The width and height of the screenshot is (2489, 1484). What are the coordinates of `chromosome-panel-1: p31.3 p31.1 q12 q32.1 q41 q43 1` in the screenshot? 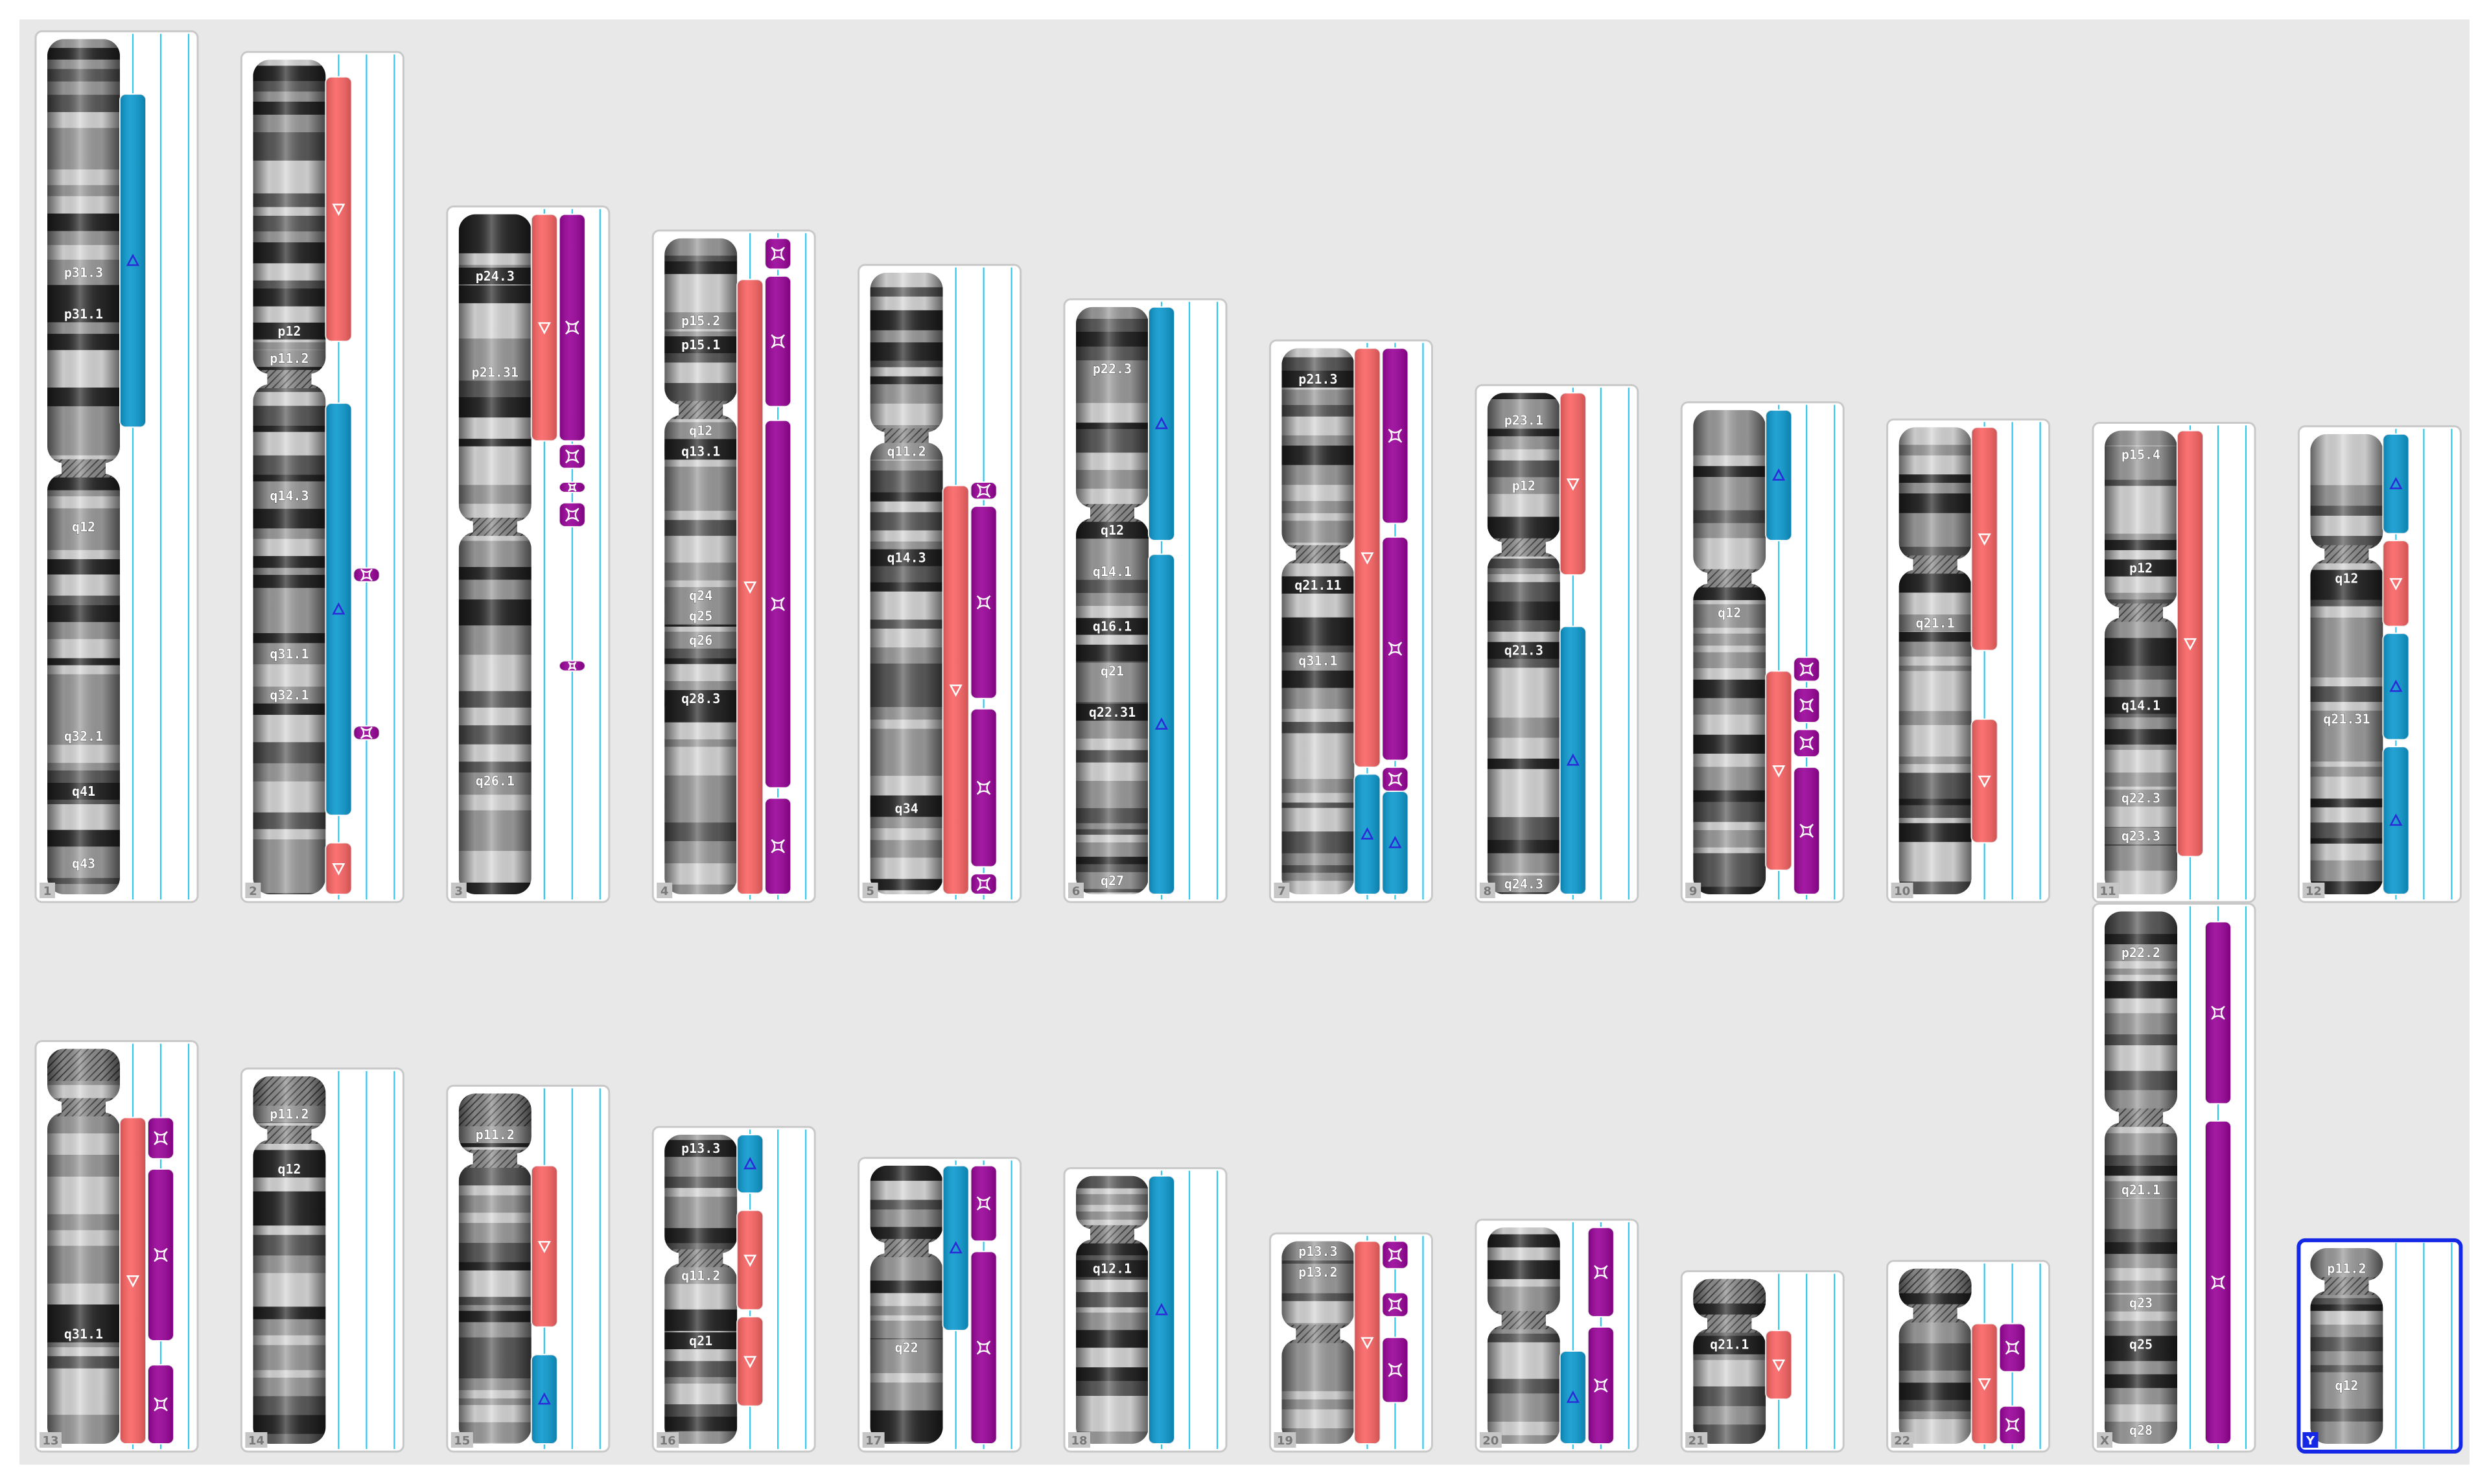 It's located at (116, 466).